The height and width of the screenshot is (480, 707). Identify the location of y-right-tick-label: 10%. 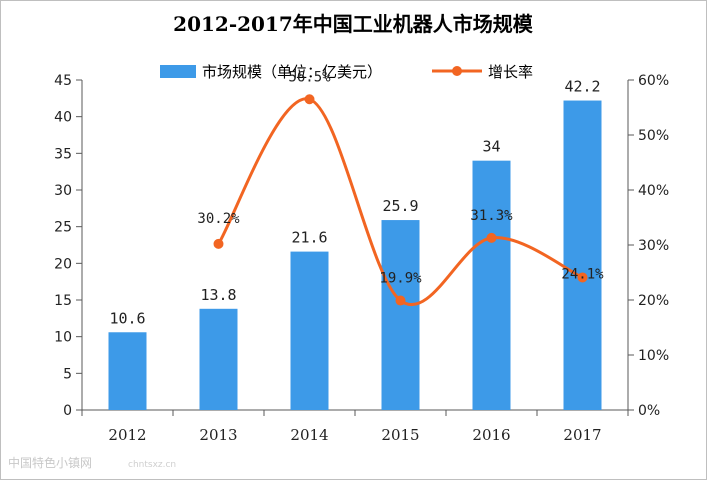
(653, 356).